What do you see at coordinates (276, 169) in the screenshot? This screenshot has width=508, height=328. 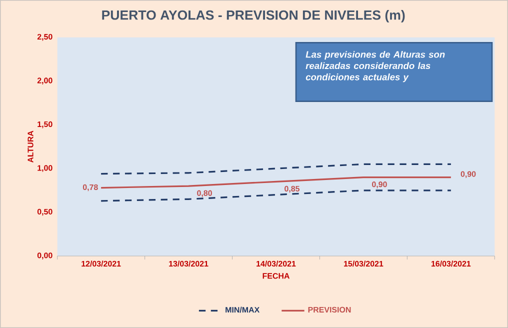 I see `line-series` at bounding box center [276, 169].